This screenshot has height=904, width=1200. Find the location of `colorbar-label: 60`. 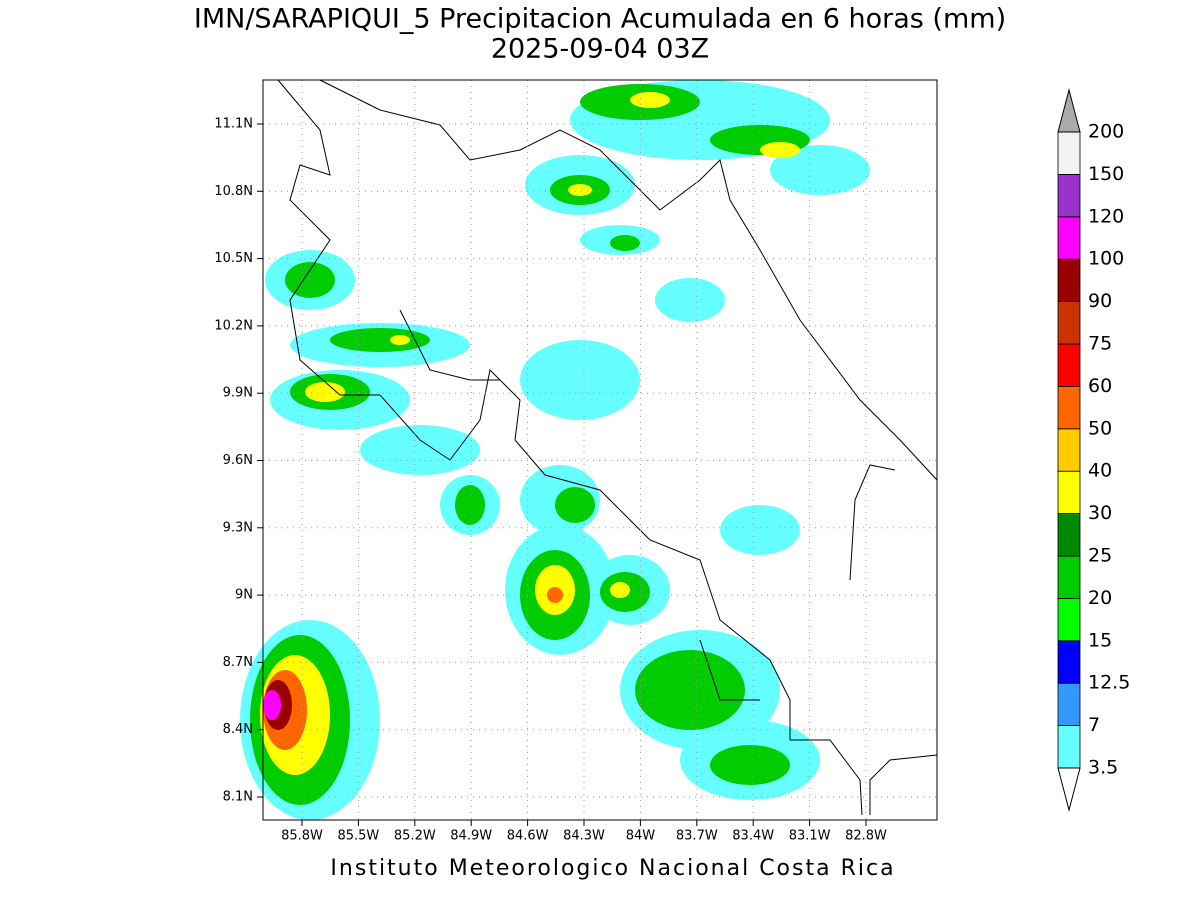

colorbar-label: 60 is located at coordinates (1100, 386).